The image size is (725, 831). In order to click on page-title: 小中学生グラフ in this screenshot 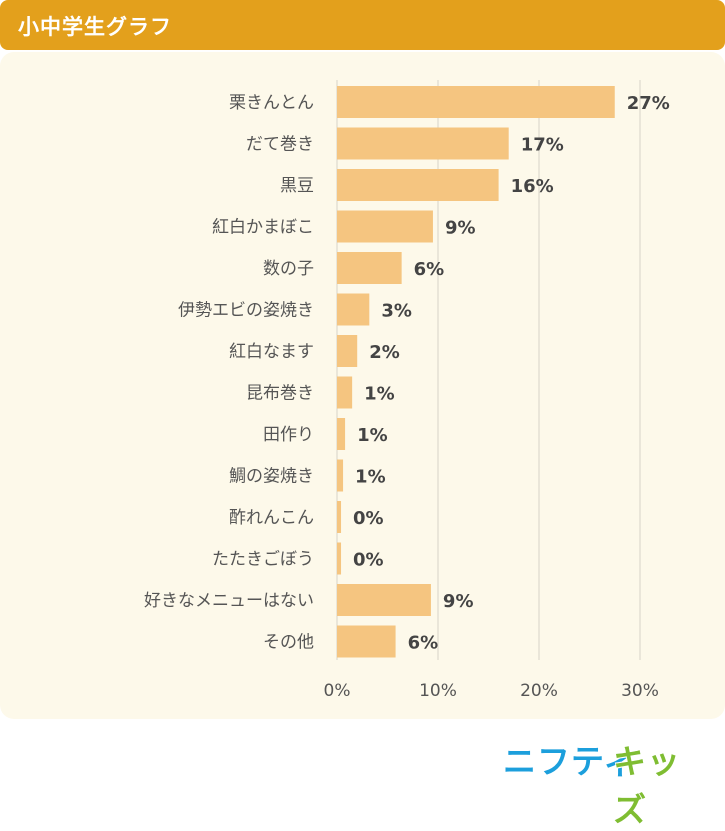, I will do `click(95, 27)`.